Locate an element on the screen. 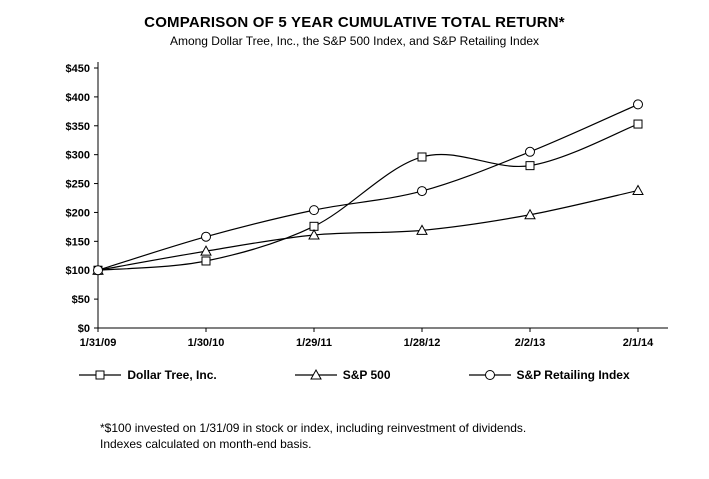 The width and height of the screenshot is (709, 479). x-tick-label: 2/1/14 is located at coordinates (638, 343).